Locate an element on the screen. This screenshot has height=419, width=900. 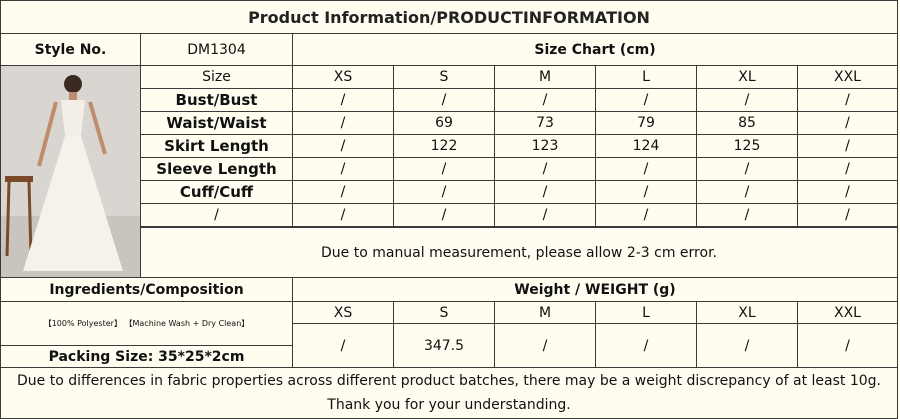
size-value: 73 is located at coordinates (545, 123).